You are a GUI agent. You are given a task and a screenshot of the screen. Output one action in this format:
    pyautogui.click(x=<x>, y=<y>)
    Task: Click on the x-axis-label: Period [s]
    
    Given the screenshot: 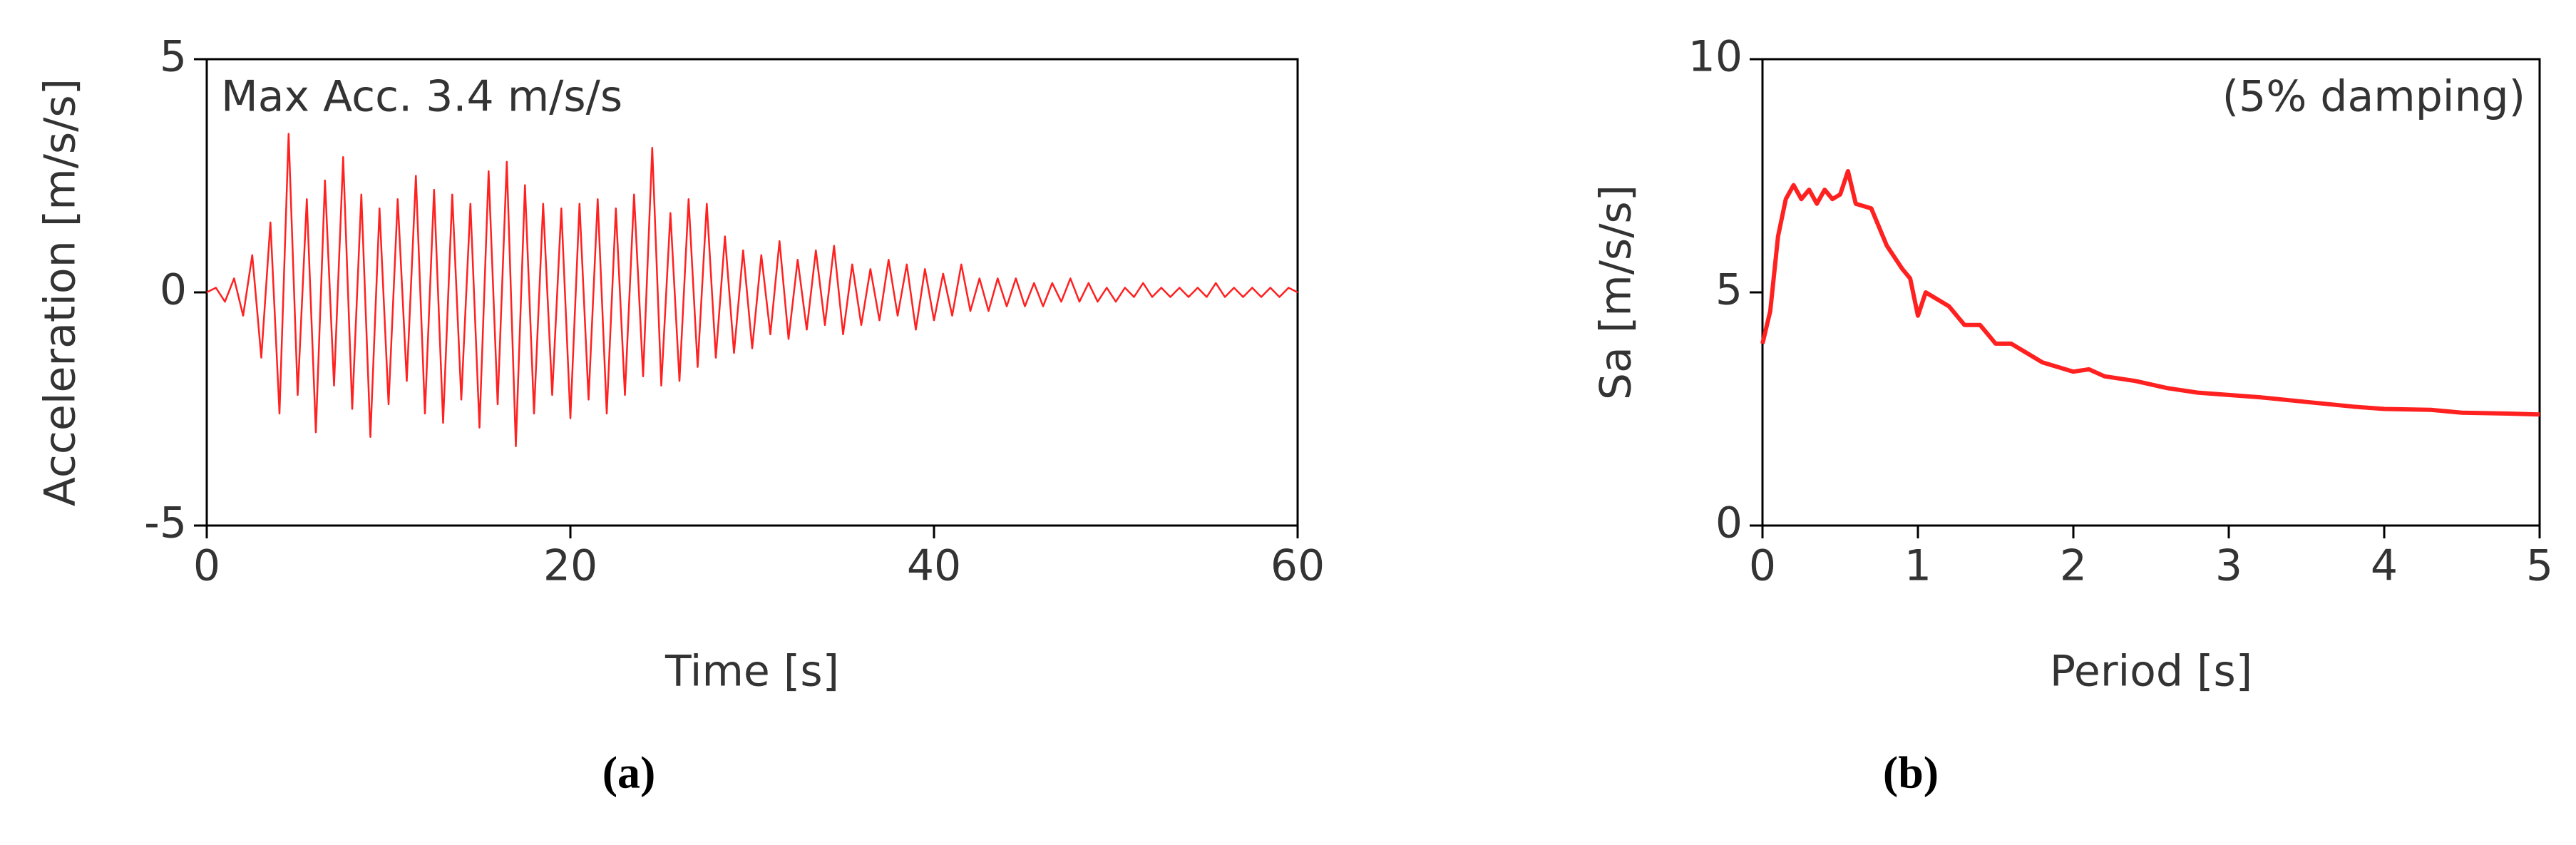 What is the action you would take?
    pyautogui.click(x=2151, y=672)
    